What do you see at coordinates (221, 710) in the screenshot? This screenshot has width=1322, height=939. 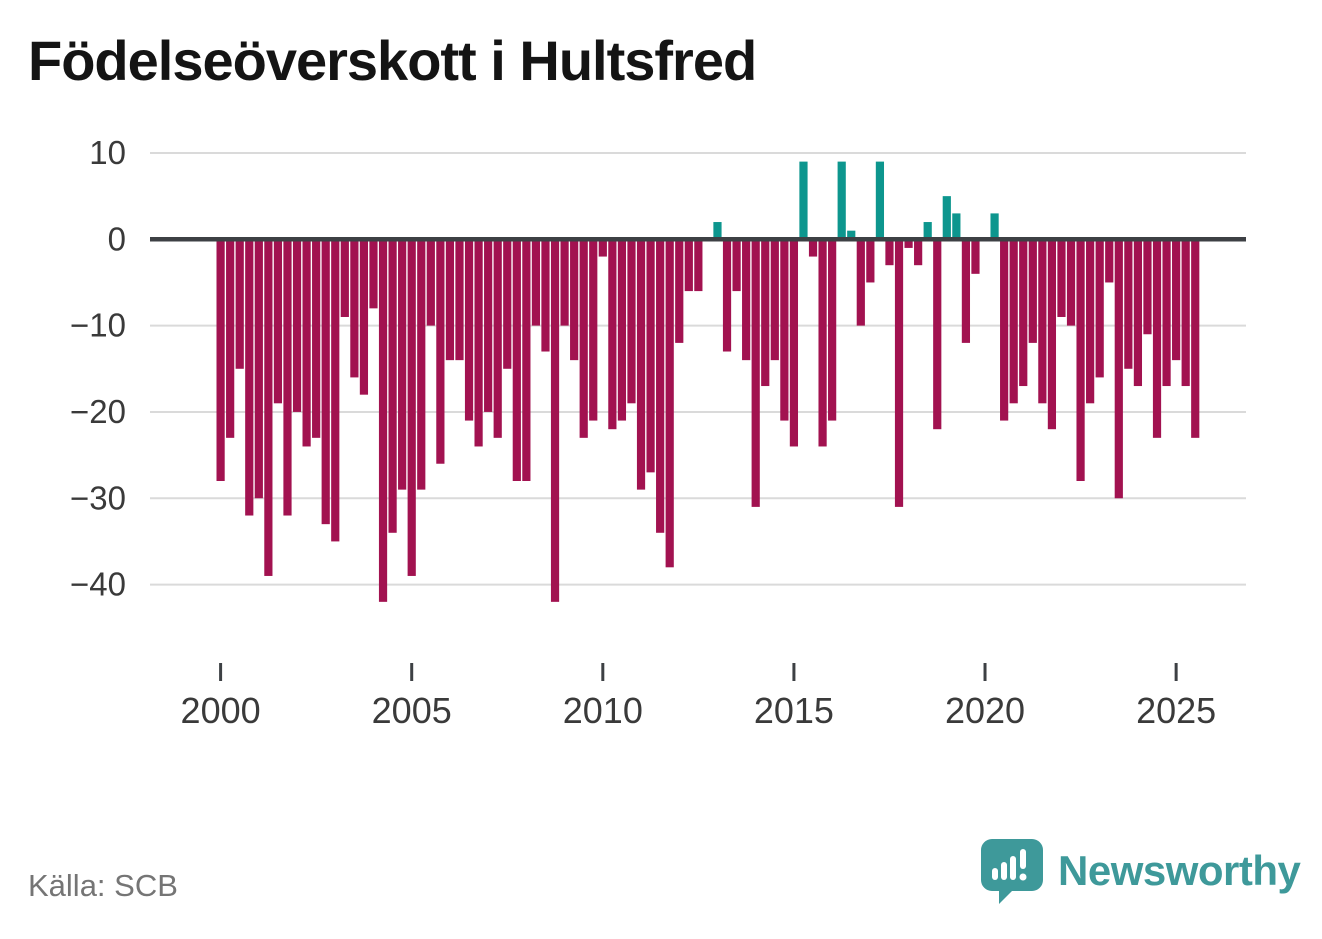 I see `x-tick-label: 2000` at bounding box center [221, 710].